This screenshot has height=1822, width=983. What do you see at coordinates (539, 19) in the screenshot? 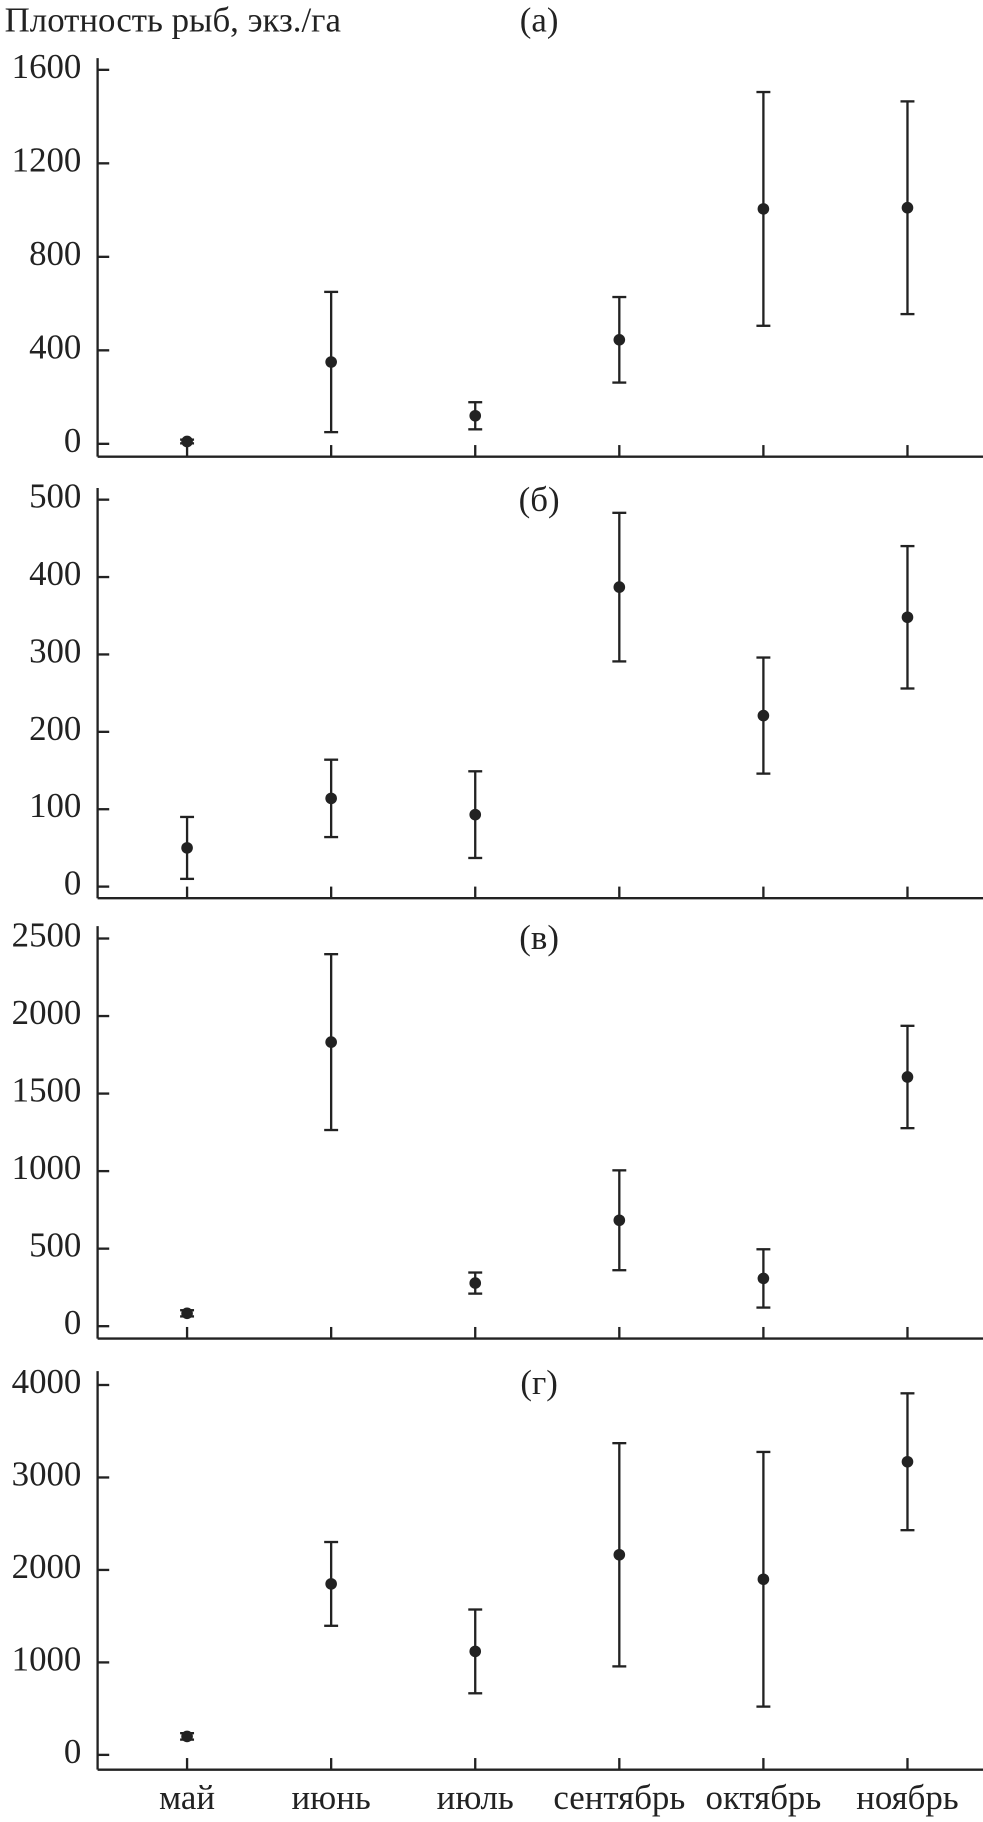
I see `panel-label: (а)` at bounding box center [539, 19].